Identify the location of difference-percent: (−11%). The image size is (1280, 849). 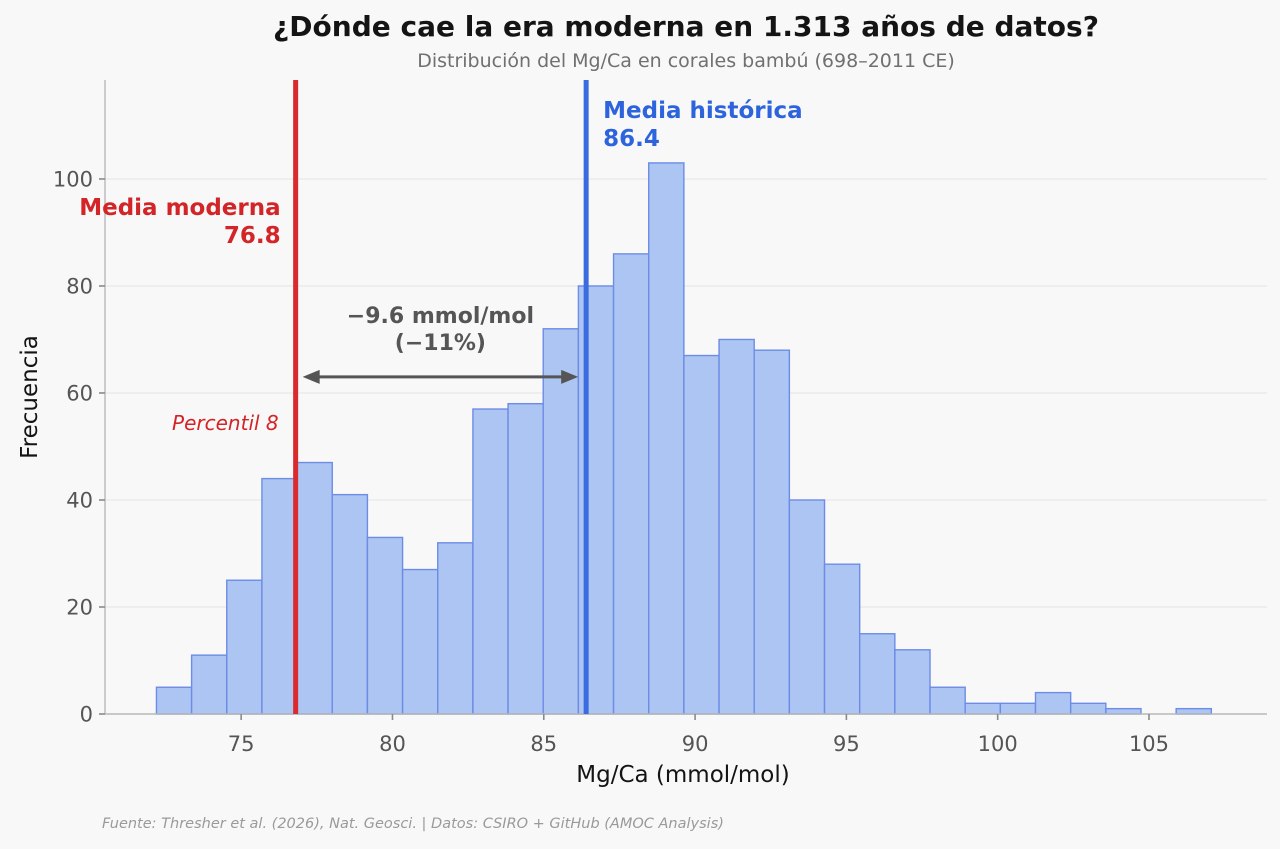
(440, 343).